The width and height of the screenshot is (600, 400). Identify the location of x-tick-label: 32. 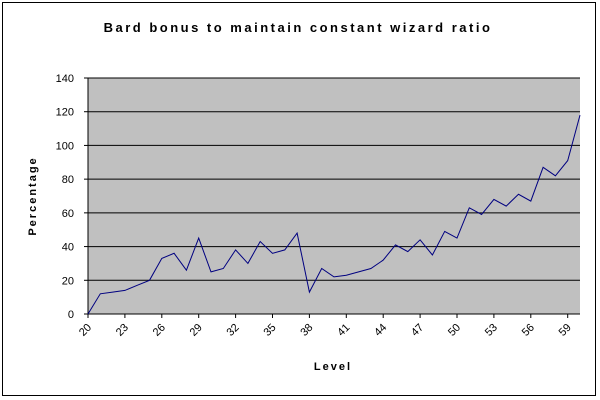
(233, 330).